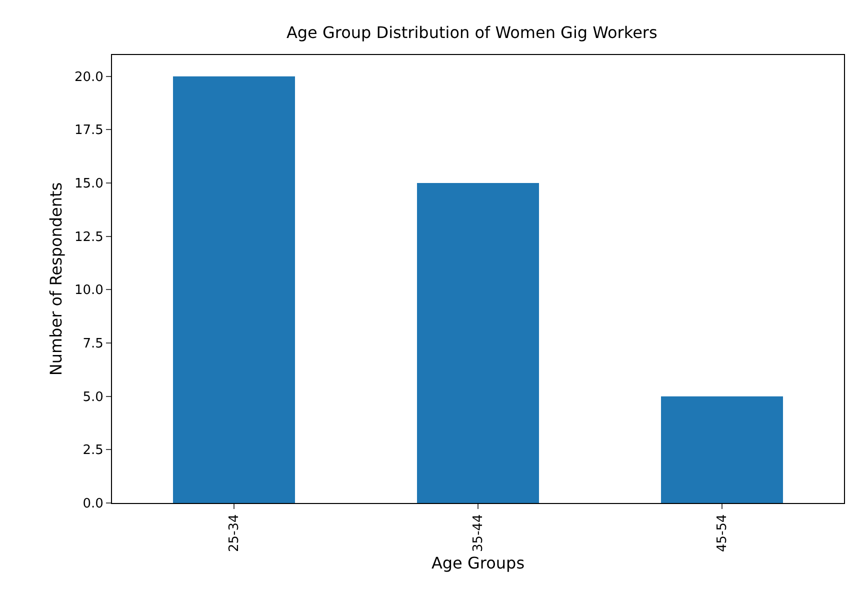  I want to click on x-tick-label: 35-44, so click(478, 533).